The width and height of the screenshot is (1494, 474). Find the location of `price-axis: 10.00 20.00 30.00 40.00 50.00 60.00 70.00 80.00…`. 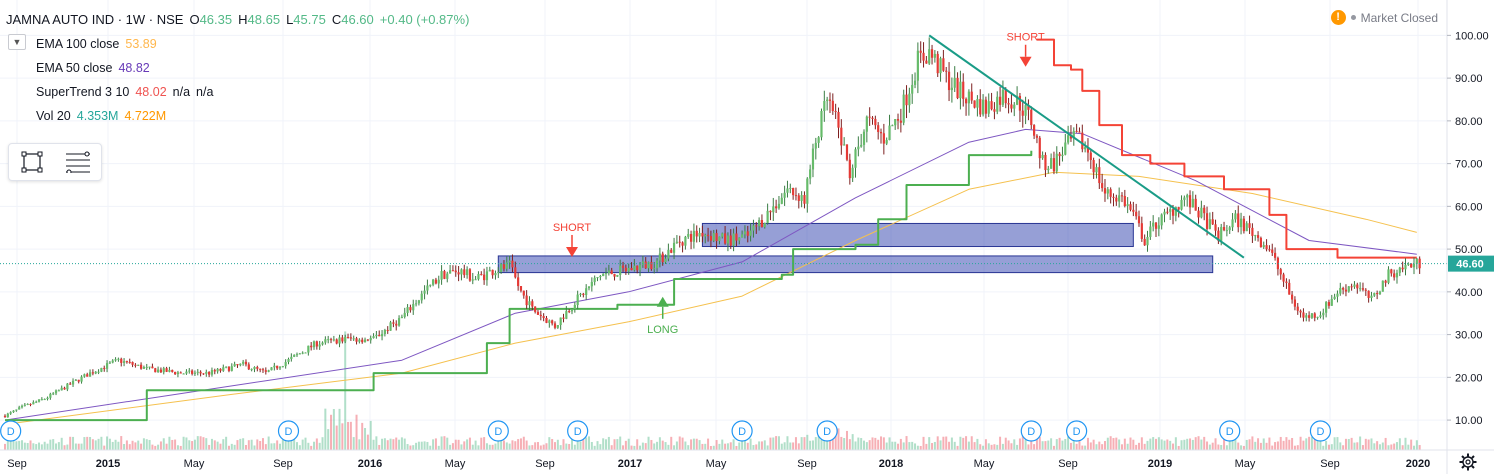

price-axis: 10.00 20.00 30.00 40.00 50.00 60.00 70.00 80.00… is located at coordinates (1470, 237).